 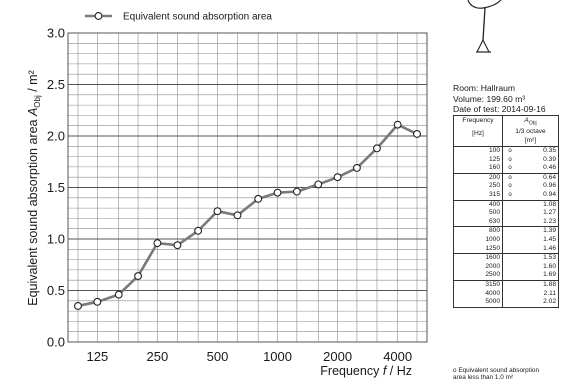 I want to click on x-axis-title: Frequency f / Hz, so click(x=366, y=371).